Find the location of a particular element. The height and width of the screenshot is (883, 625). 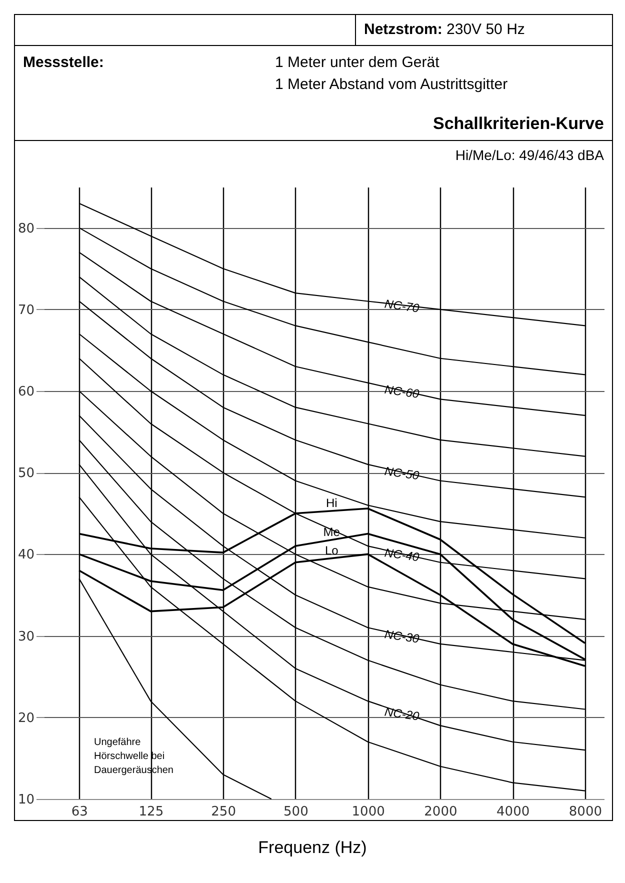

x-tick-label: 125 is located at coordinates (151, 812).